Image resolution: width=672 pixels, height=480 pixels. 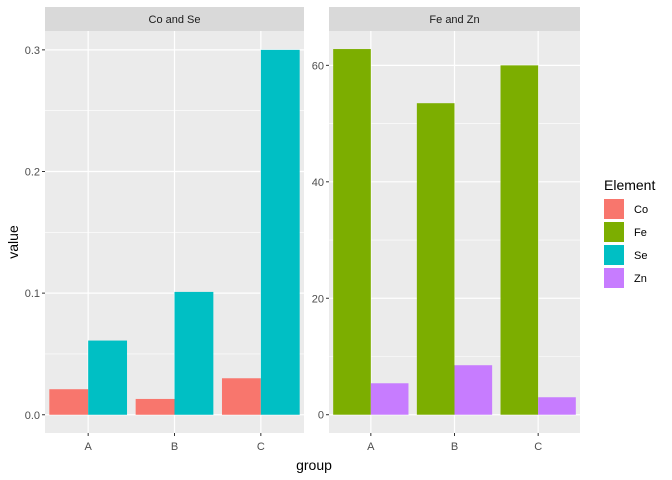 I want to click on facet-strip-label: Co and Se, so click(x=175, y=20).